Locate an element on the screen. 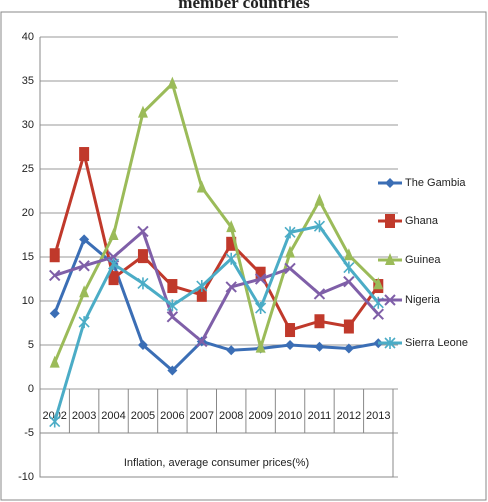  legend-label: Guinea is located at coordinates (423, 260).